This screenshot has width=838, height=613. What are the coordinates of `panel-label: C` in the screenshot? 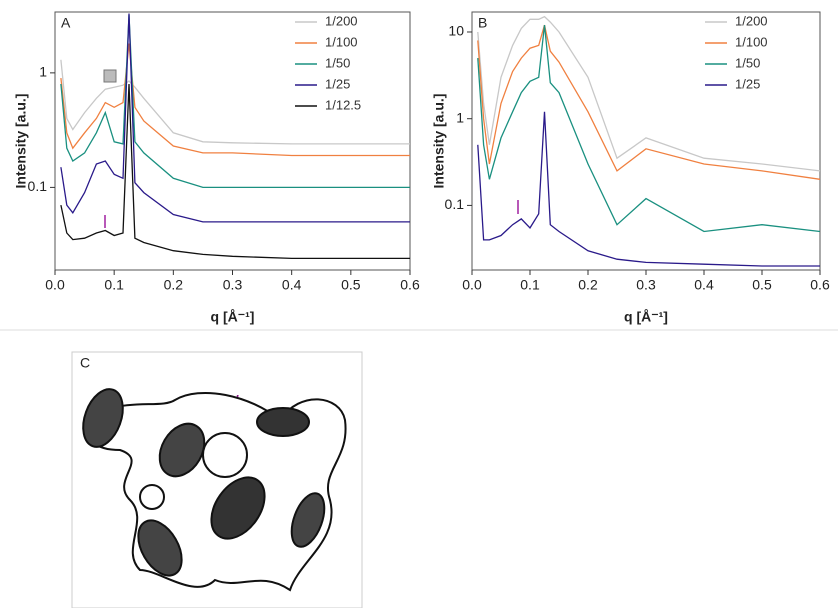 It's located at (85, 363).